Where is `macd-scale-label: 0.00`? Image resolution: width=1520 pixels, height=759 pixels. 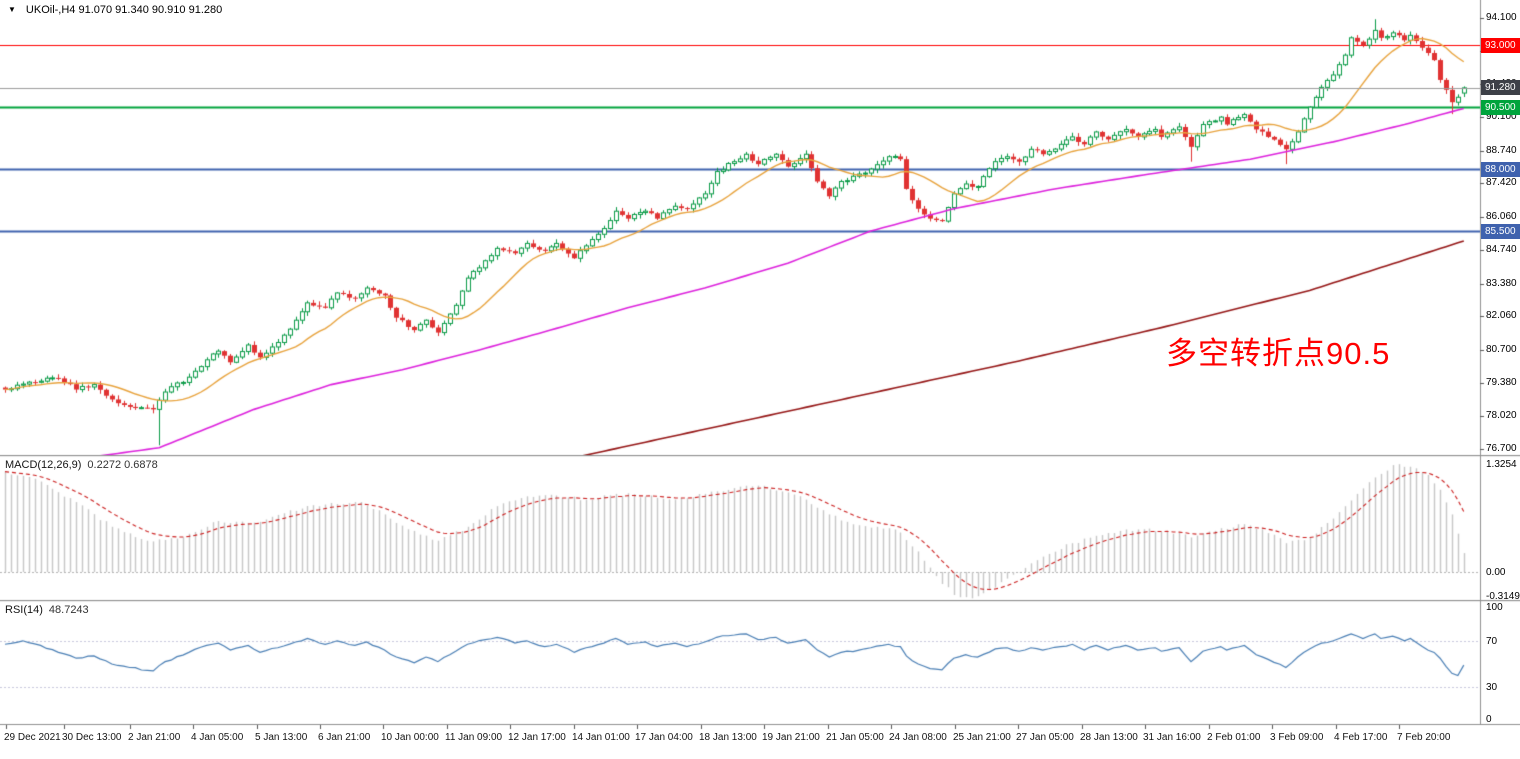
macd-scale-label: 0.00 is located at coordinates (1496, 572).